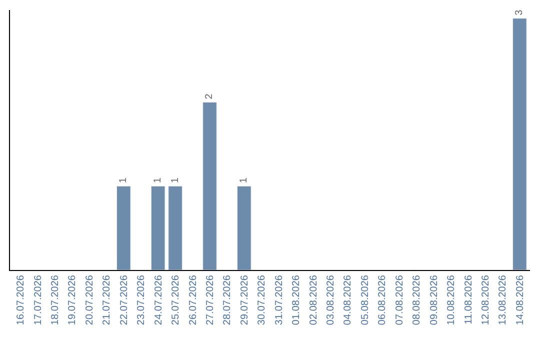 The height and width of the screenshot is (340, 540). What do you see at coordinates (417, 300) in the screenshot?
I see `x-tick-label: 08.08.2026` at bounding box center [417, 300].